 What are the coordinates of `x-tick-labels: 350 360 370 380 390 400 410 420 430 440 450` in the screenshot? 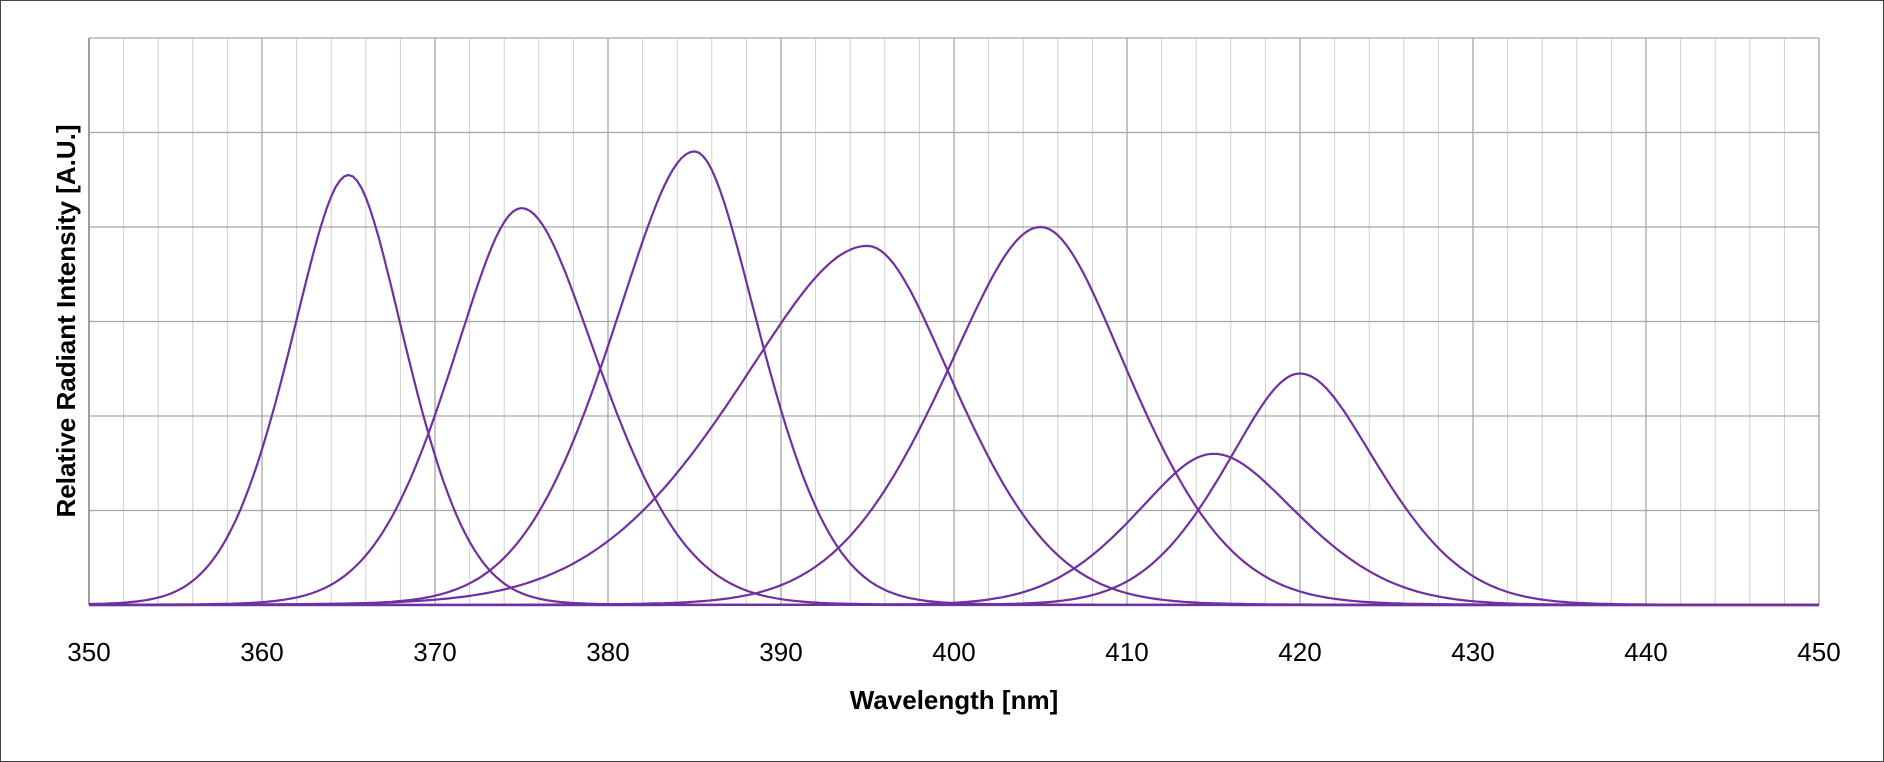 It's located at (953, 652).